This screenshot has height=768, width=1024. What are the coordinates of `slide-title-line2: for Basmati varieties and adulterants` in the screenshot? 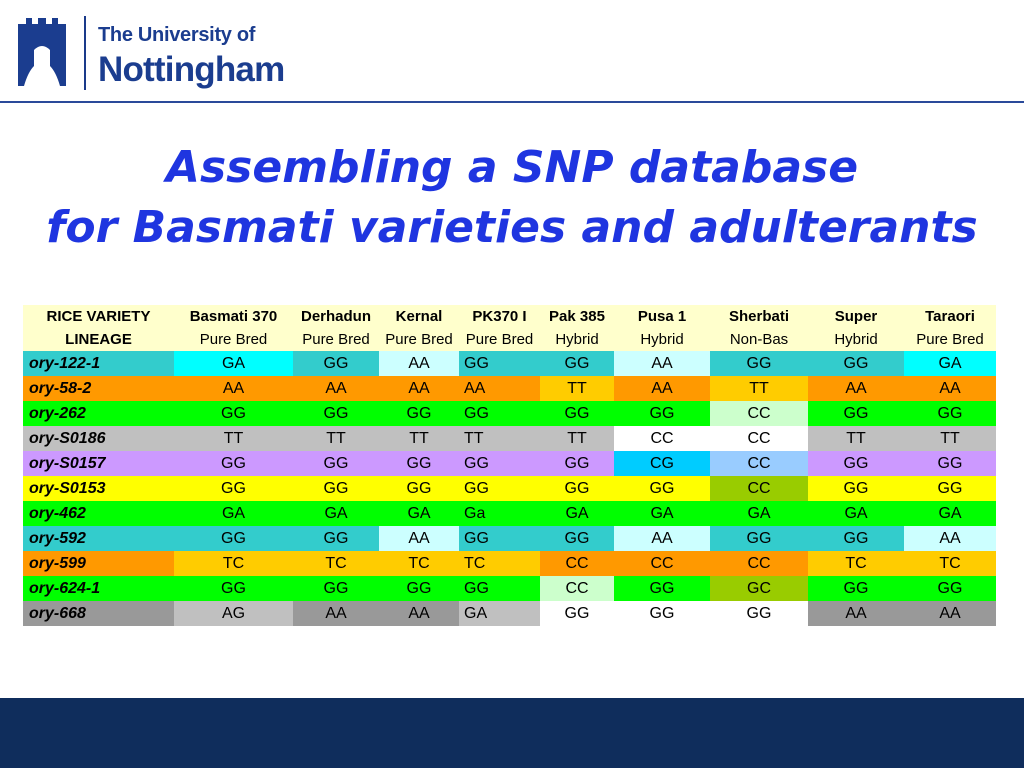 It's located at (512, 227).